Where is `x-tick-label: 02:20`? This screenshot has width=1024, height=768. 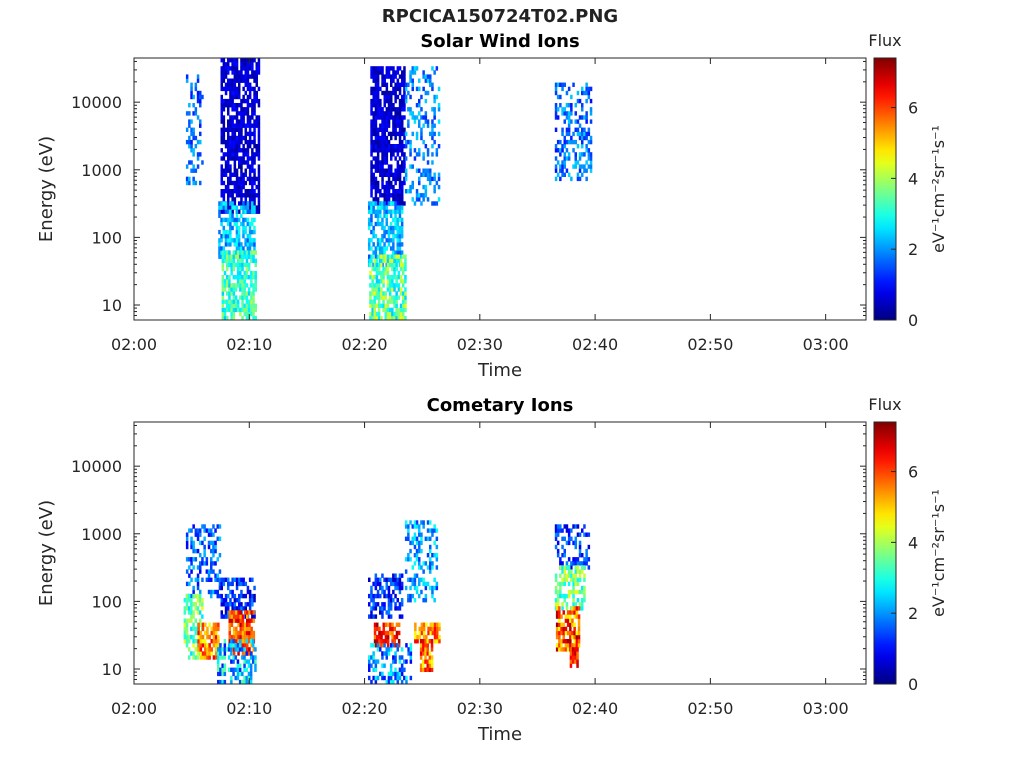
x-tick-label: 02:20 is located at coordinates (364, 344).